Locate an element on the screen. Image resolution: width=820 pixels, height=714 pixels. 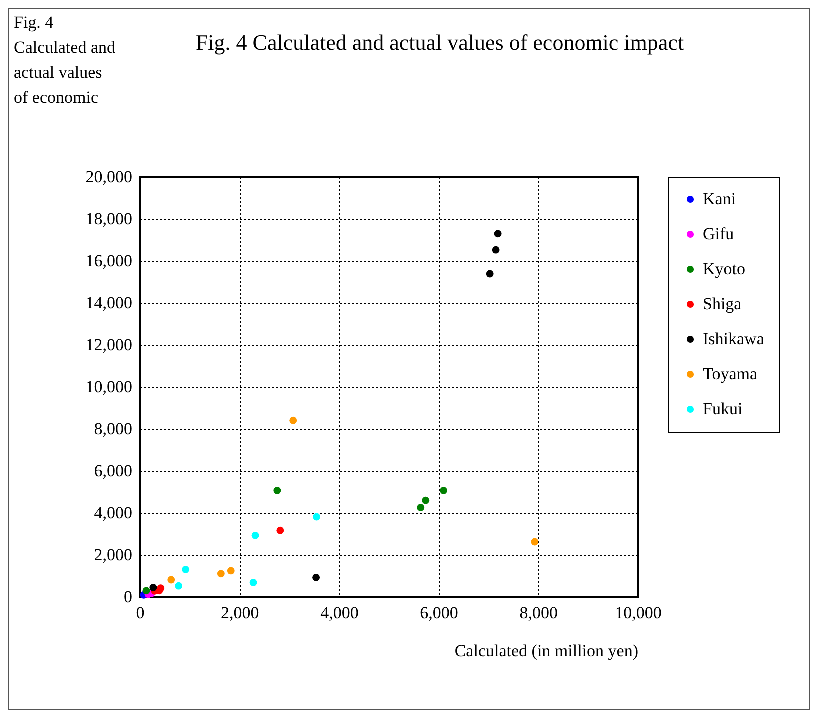
y-tick-label: 4,000 is located at coordinates (113, 513).